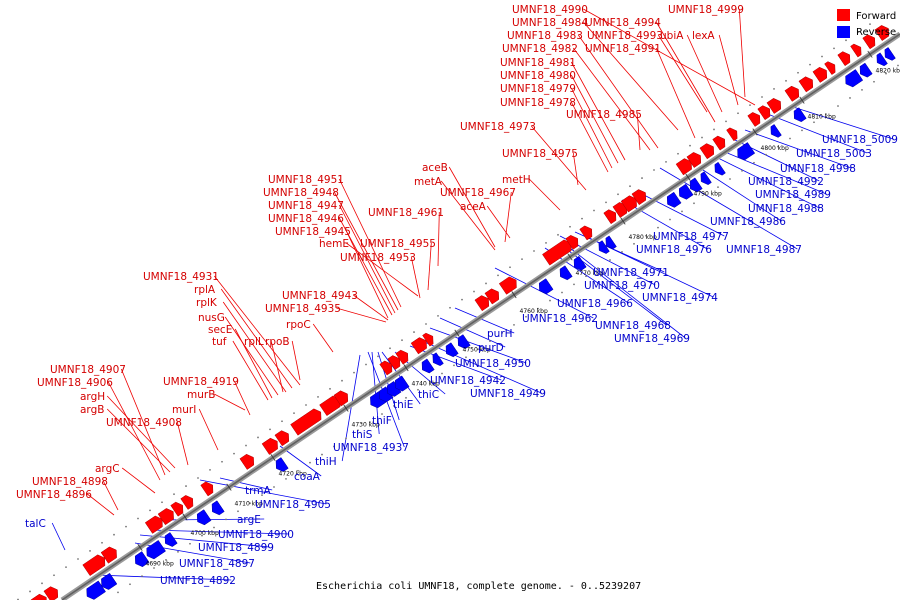  Describe the element at coordinates (428, 182) in the screenshot. I see `forward-gene-label-meta: metA` at that location.